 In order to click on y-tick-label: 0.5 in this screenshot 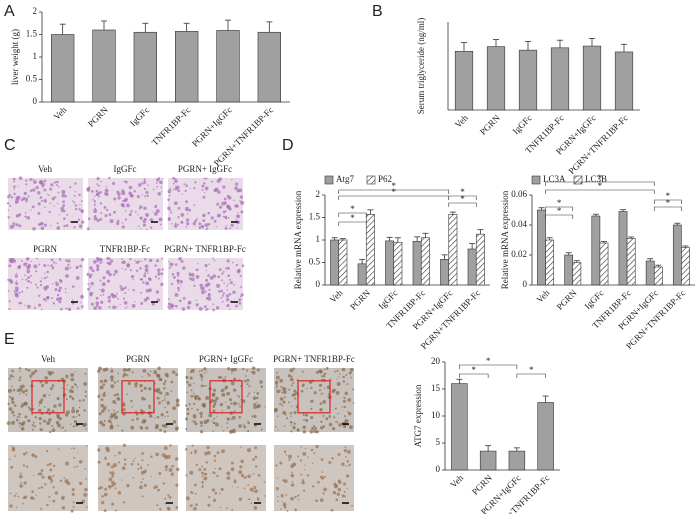, I will do `click(315, 262)`.